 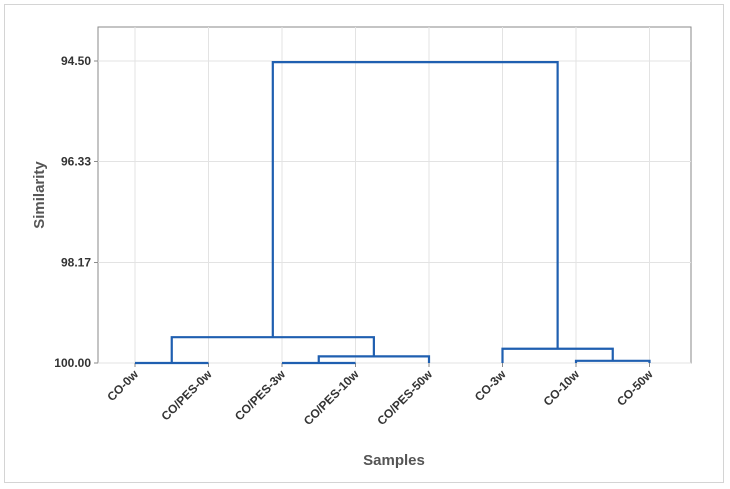 I want to click on x-axis-title: Samples, so click(x=394, y=460).